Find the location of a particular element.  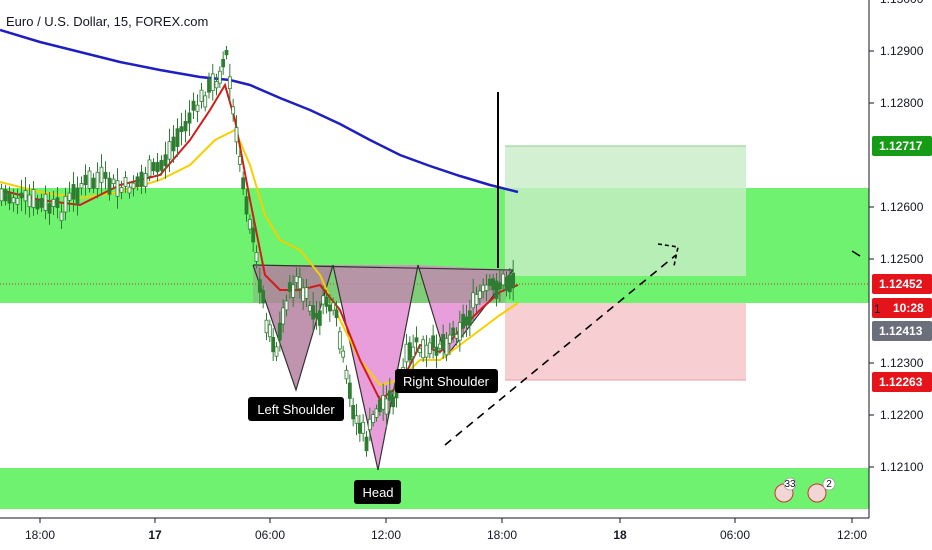

price-tag-1028: 10:28 is located at coordinates (902, 308).